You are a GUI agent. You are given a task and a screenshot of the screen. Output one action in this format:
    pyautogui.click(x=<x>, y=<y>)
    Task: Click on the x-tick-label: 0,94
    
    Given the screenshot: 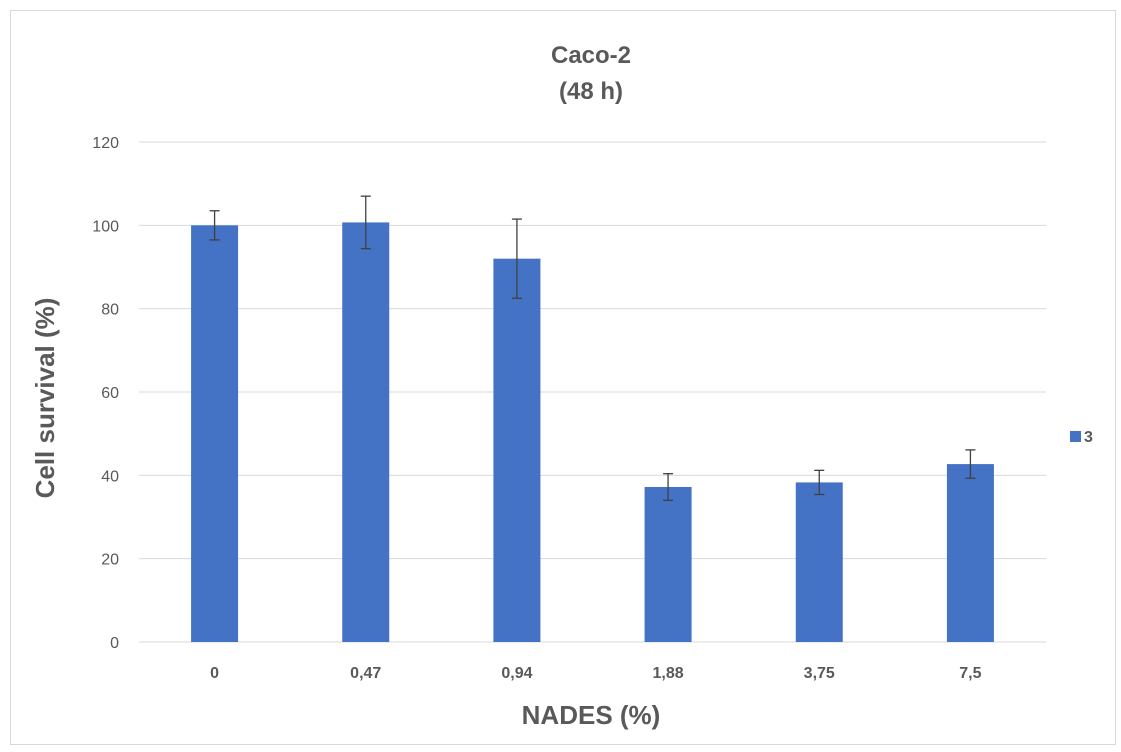 What is the action you would take?
    pyautogui.click(x=516, y=673)
    